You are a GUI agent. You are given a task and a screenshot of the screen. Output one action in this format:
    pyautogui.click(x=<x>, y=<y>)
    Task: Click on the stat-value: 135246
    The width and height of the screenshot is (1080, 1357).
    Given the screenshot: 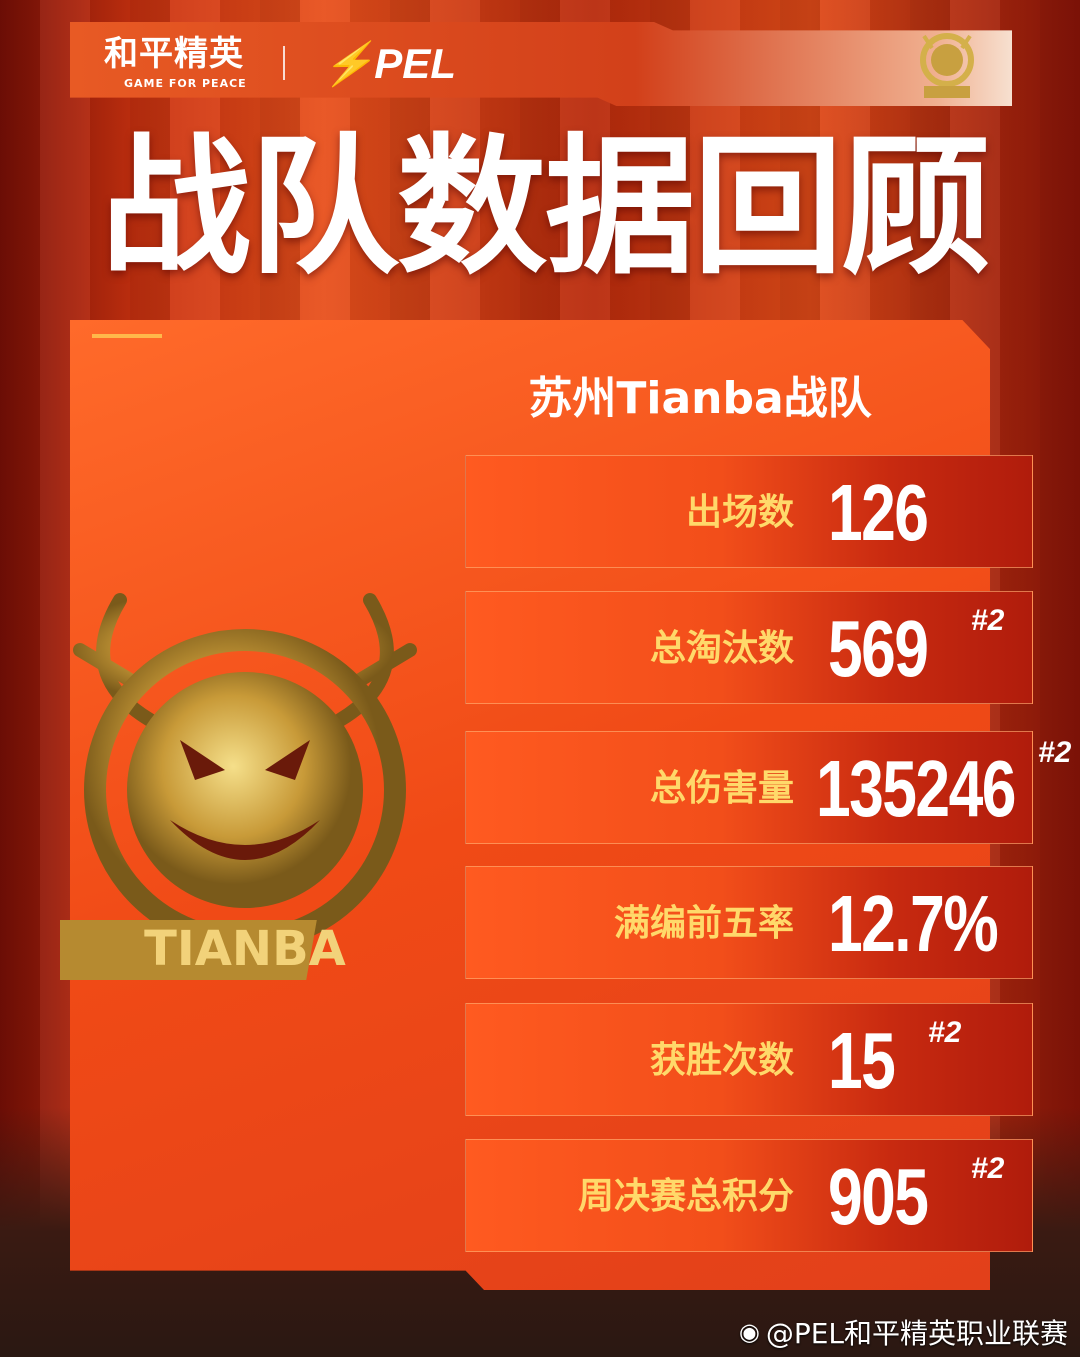 What is the action you would take?
    pyautogui.click(x=916, y=788)
    